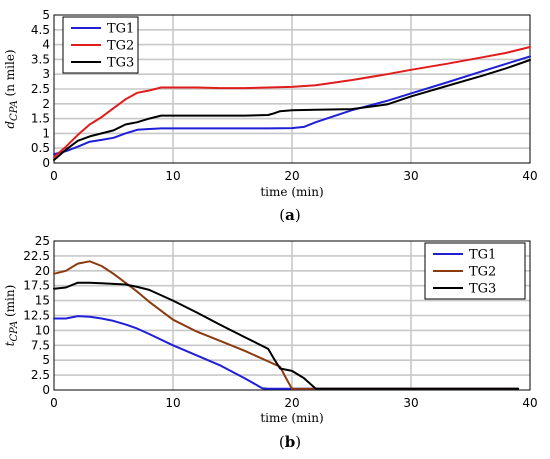  Describe the element at coordinates (36, 256) in the screenshot. I see `y-tick-label: 22.5` at that location.